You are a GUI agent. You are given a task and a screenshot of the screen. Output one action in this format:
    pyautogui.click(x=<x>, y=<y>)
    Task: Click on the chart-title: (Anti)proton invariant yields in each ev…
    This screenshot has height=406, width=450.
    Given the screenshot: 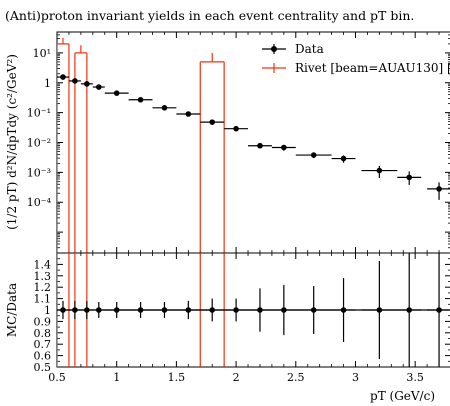 What is the action you would take?
    pyautogui.click(x=209, y=15)
    